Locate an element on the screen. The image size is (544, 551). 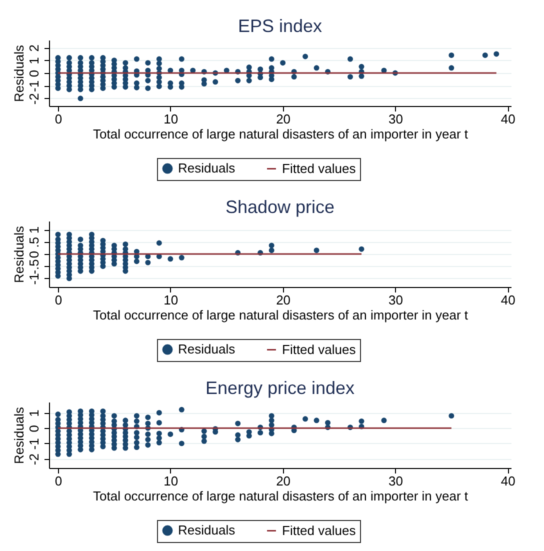
y-tick-label: 2 is located at coordinates (34, 48).